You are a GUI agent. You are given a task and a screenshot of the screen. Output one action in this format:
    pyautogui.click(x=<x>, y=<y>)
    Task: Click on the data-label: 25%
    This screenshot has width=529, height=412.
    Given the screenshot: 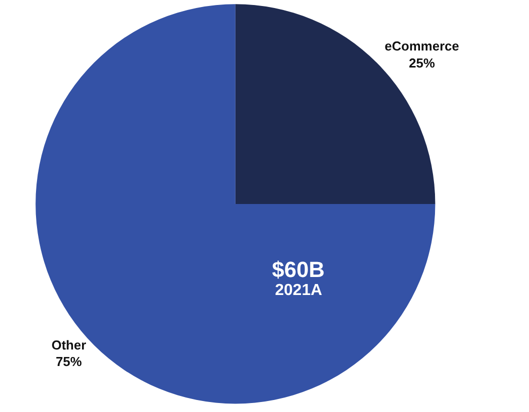 What is the action you would take?
    pyautogui.click(x=422, y=63)
    